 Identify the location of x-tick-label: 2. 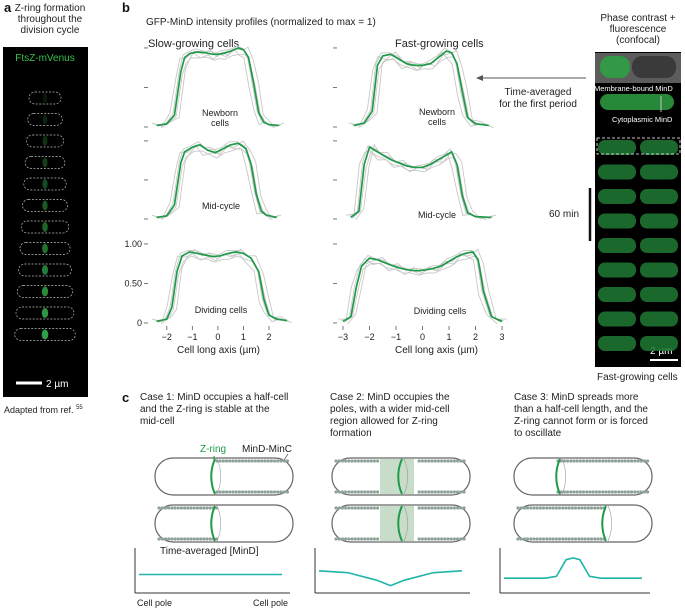
(475, 337).